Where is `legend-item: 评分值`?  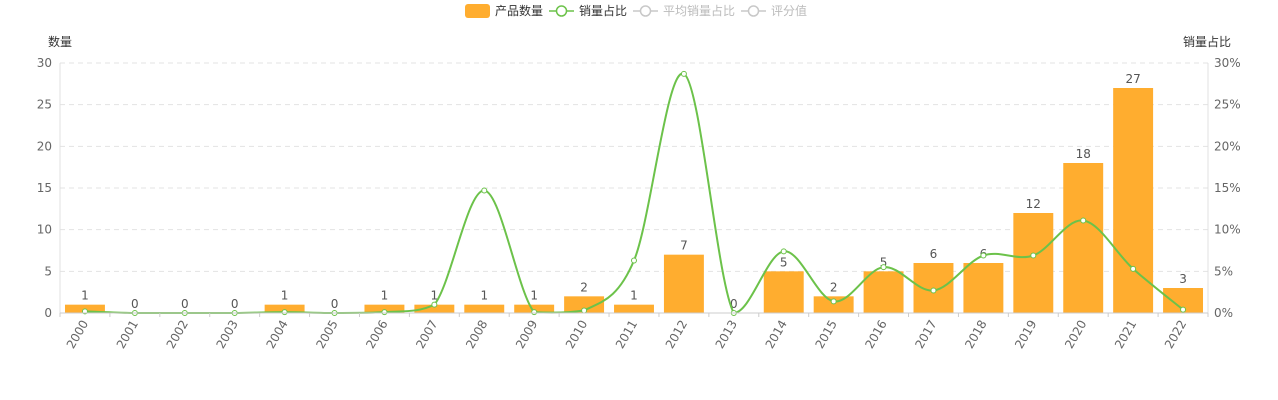
legend-item: 评分值 is located at coordinates (774, 10).